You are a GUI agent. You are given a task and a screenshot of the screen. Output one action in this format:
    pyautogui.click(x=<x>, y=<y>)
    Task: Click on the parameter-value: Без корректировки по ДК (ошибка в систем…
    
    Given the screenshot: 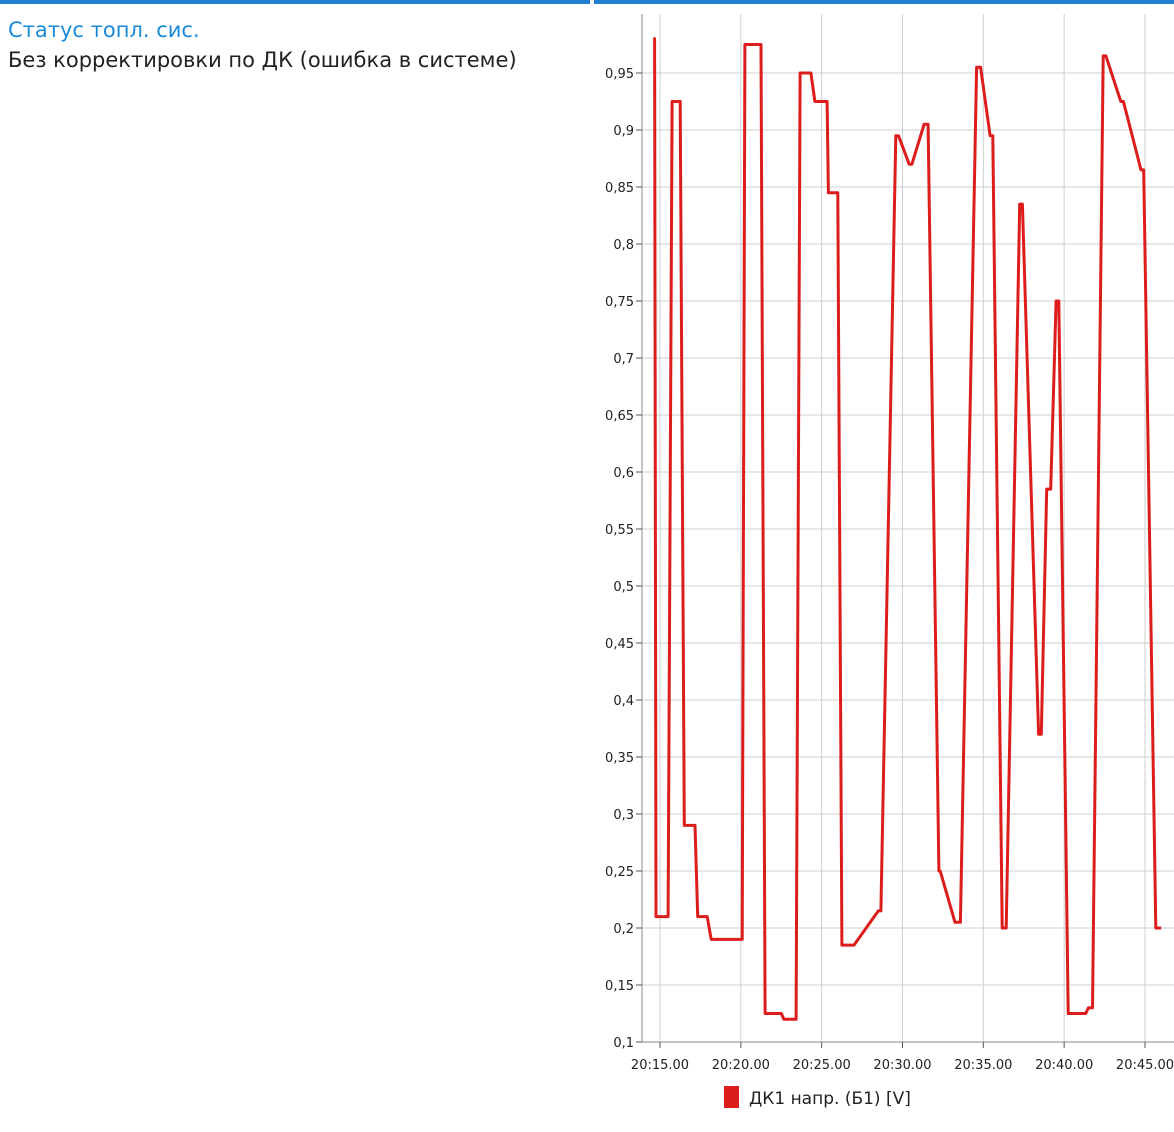 What is the action you would take?
    pyautogui.click(x=262, y=60)
    